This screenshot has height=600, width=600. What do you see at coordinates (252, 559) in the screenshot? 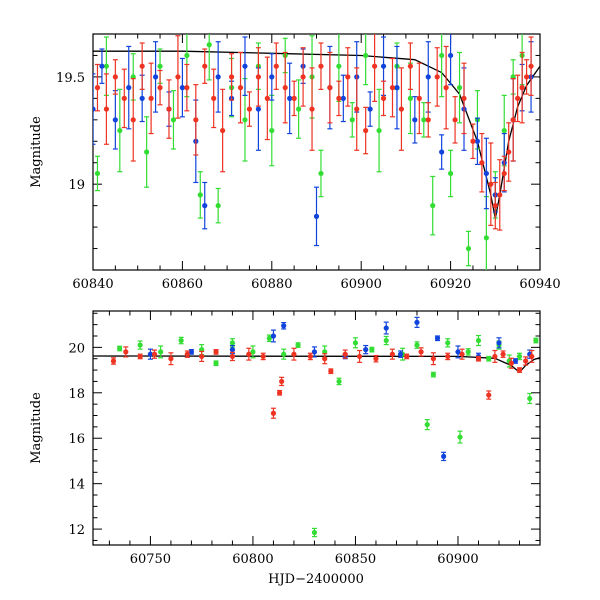
I see `x-tick-label: 60800` at bounding box center [252, 559].